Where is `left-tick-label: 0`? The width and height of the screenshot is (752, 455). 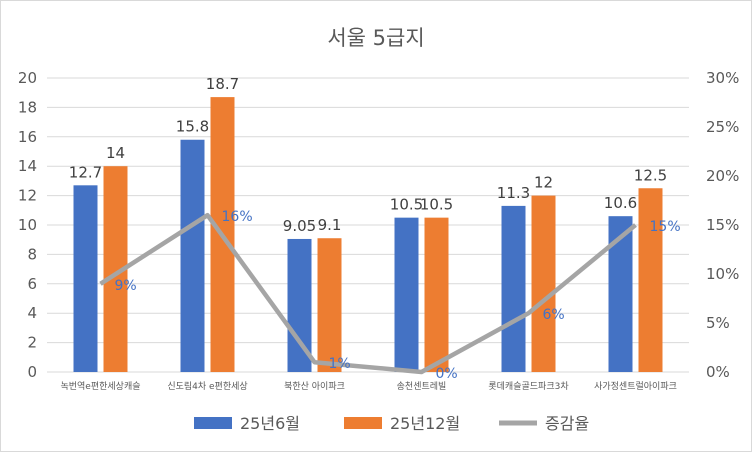
left-tick-label: 0 is located at coordinates (32, 372).